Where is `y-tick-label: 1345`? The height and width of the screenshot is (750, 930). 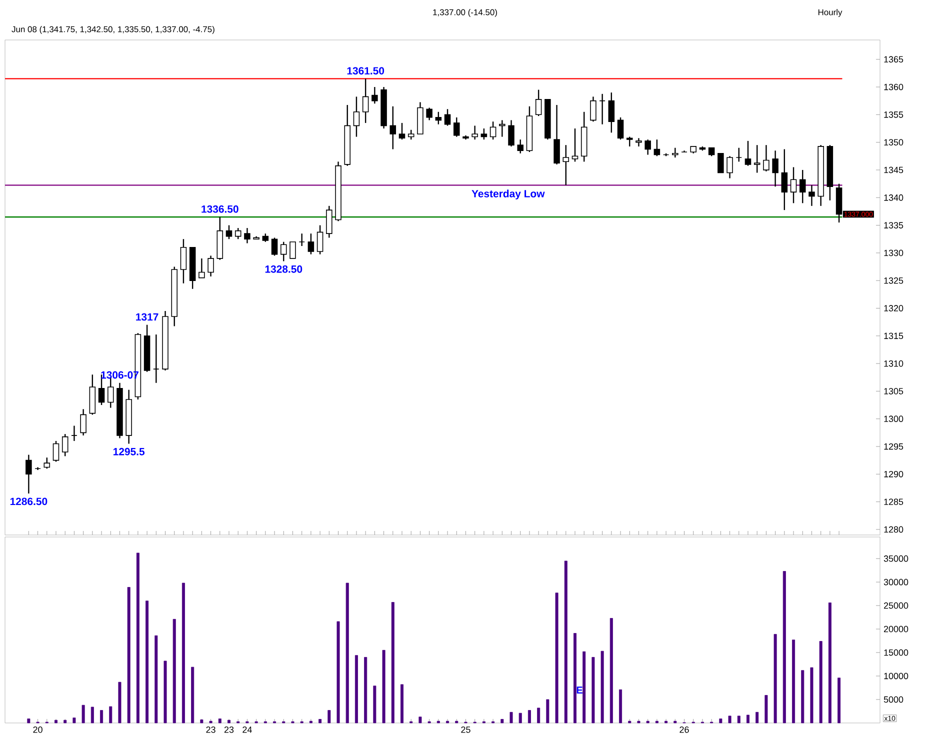
y-tick-label: 1345 is located at coordinates (894, 170).